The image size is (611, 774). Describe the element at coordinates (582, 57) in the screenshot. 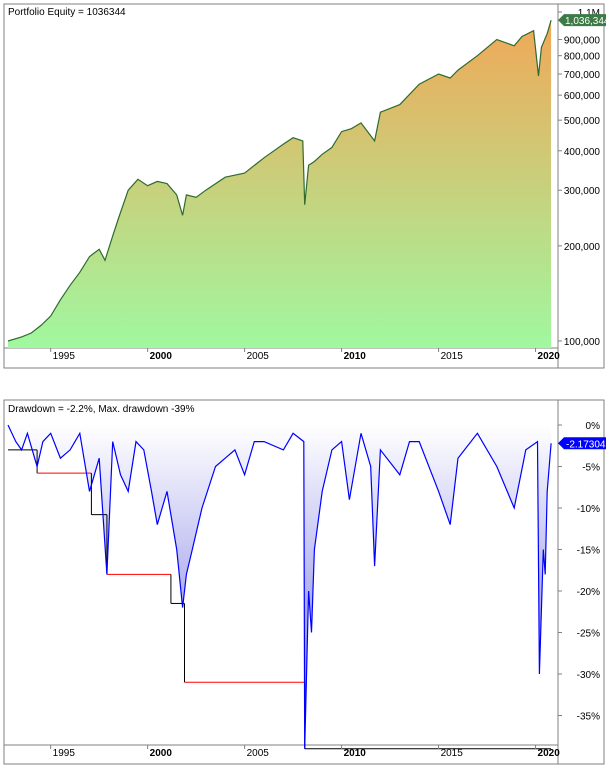

I see `y-tick-label: 800,000` at that location.